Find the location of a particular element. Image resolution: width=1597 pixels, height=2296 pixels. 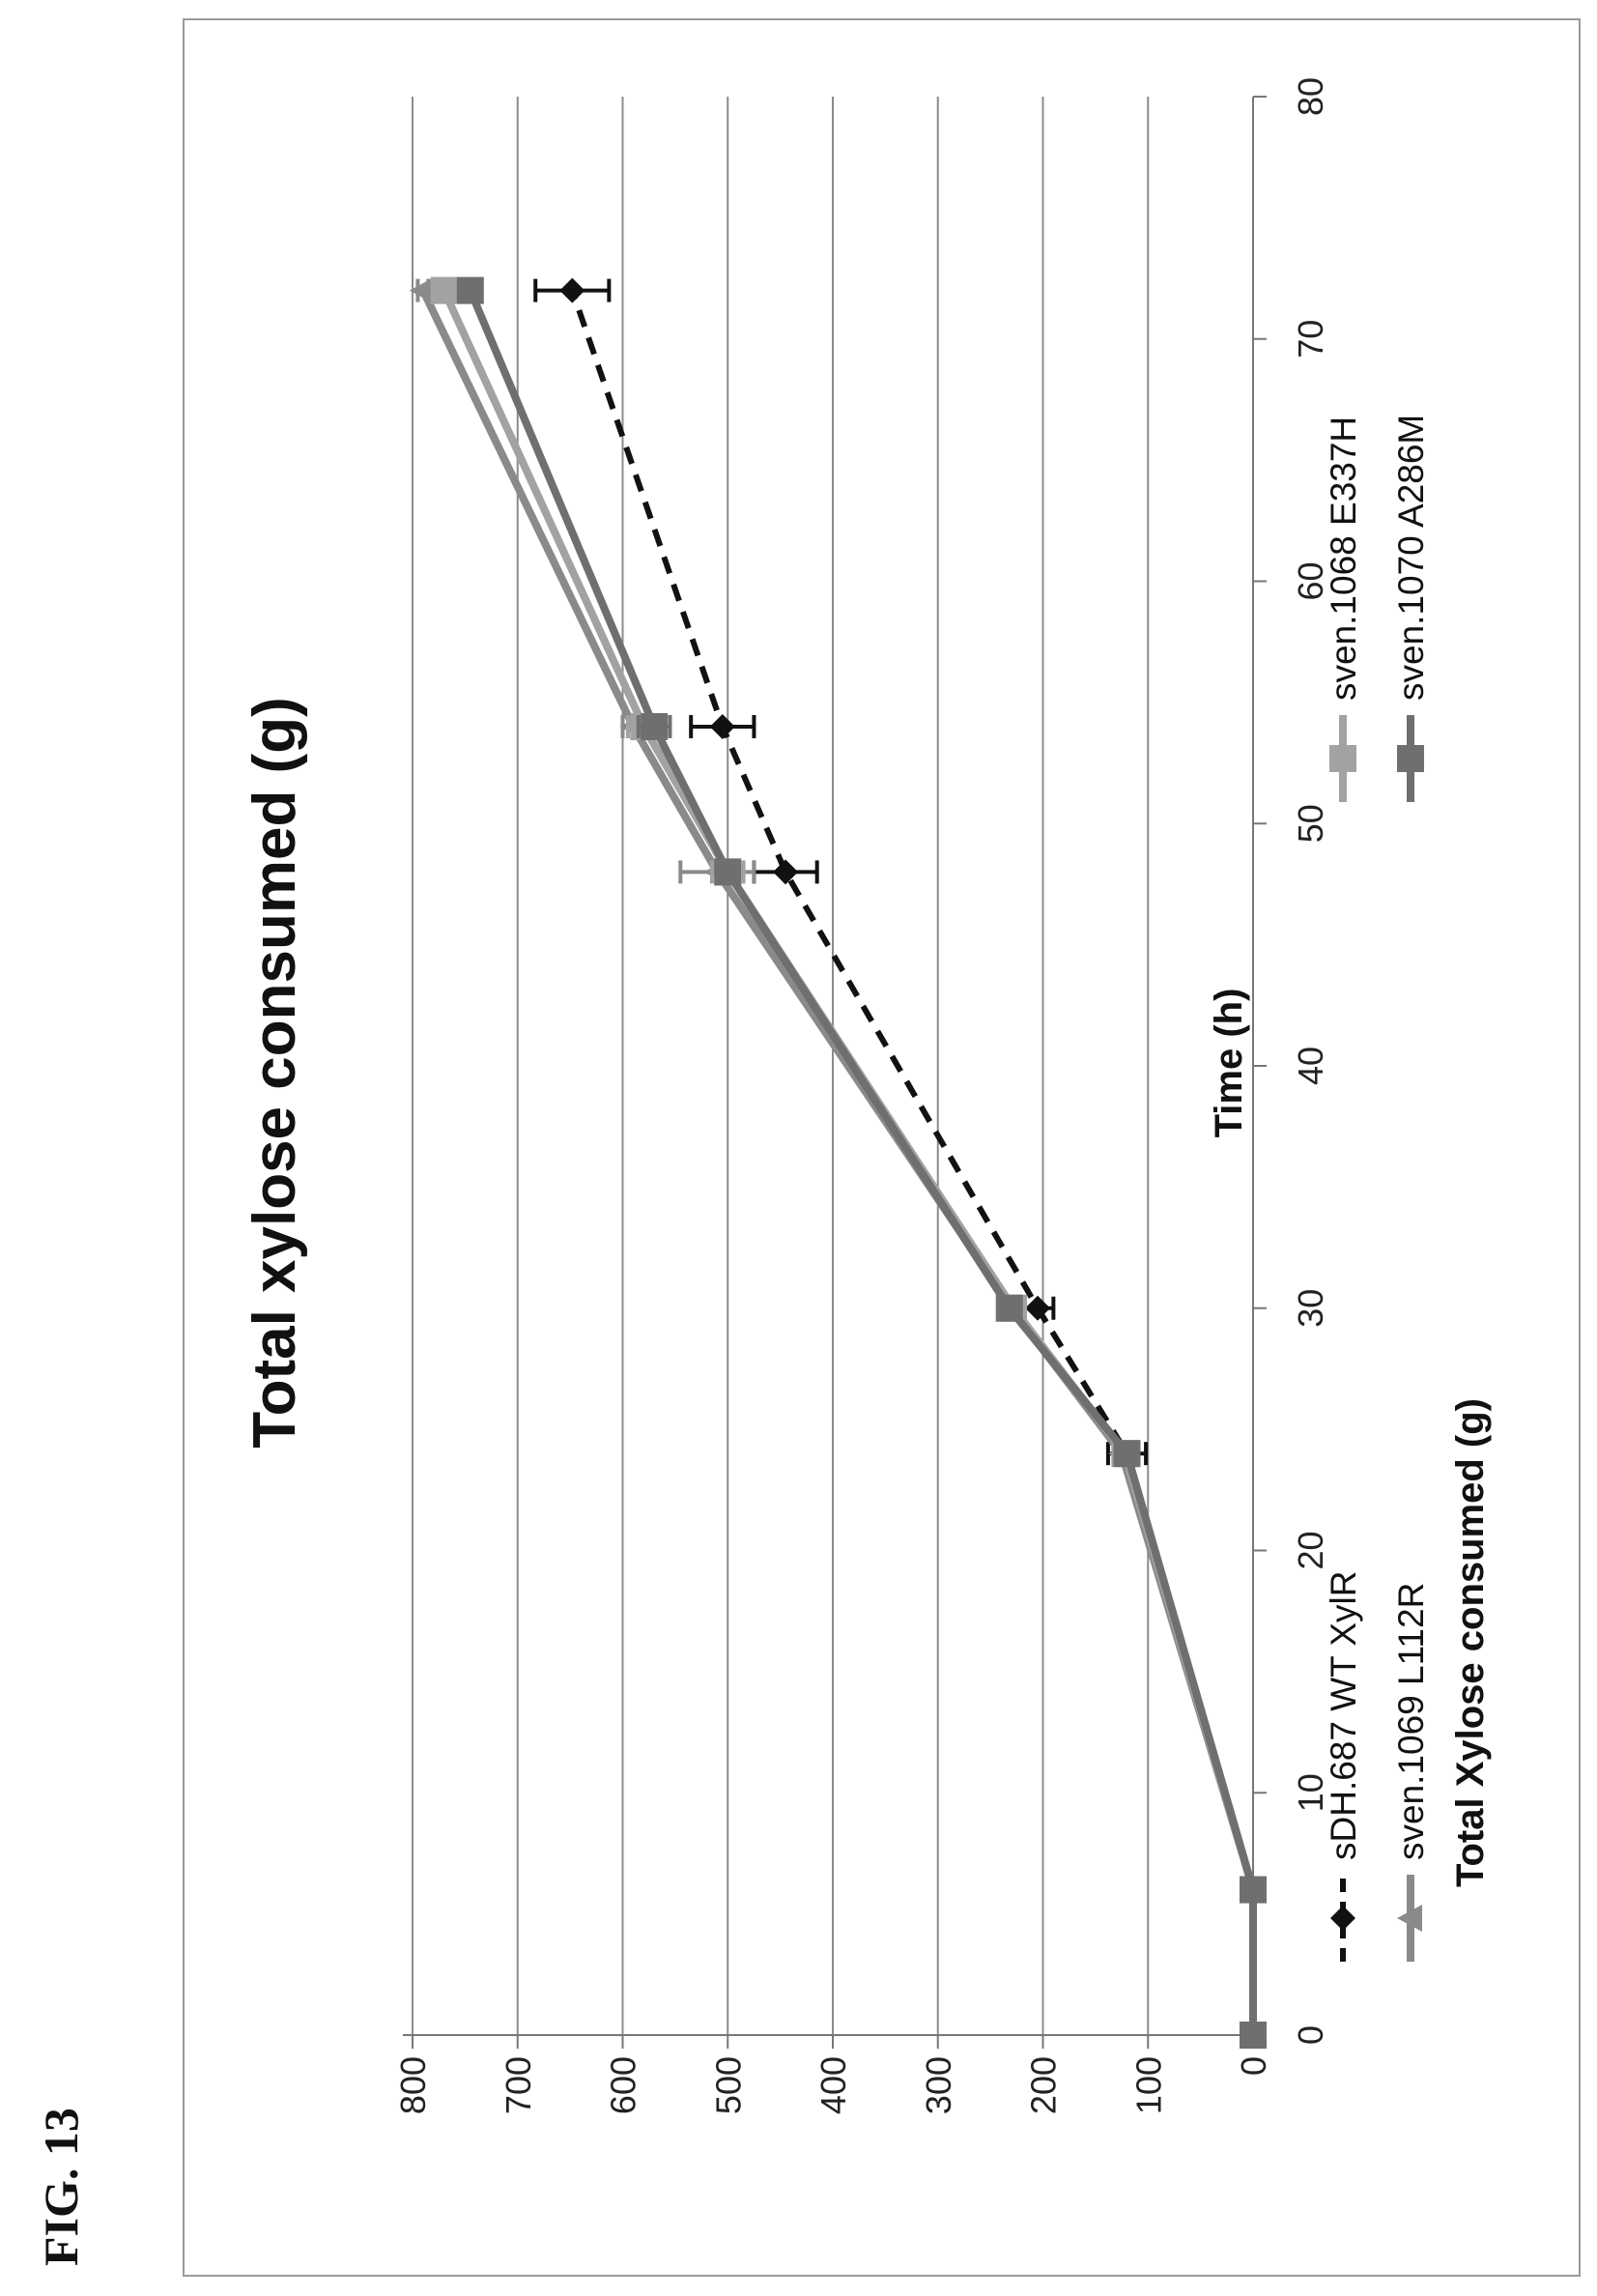

legend-item: sven.1068 E337H is located at coordinates (1343, 609).